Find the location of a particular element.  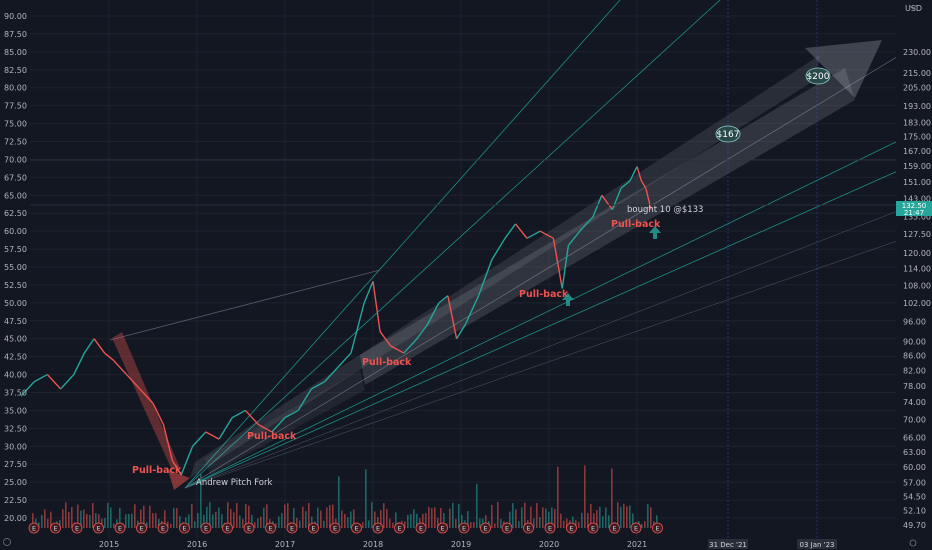

left-axis-tick-label: 40.00 is located at coordinates (15, 375).